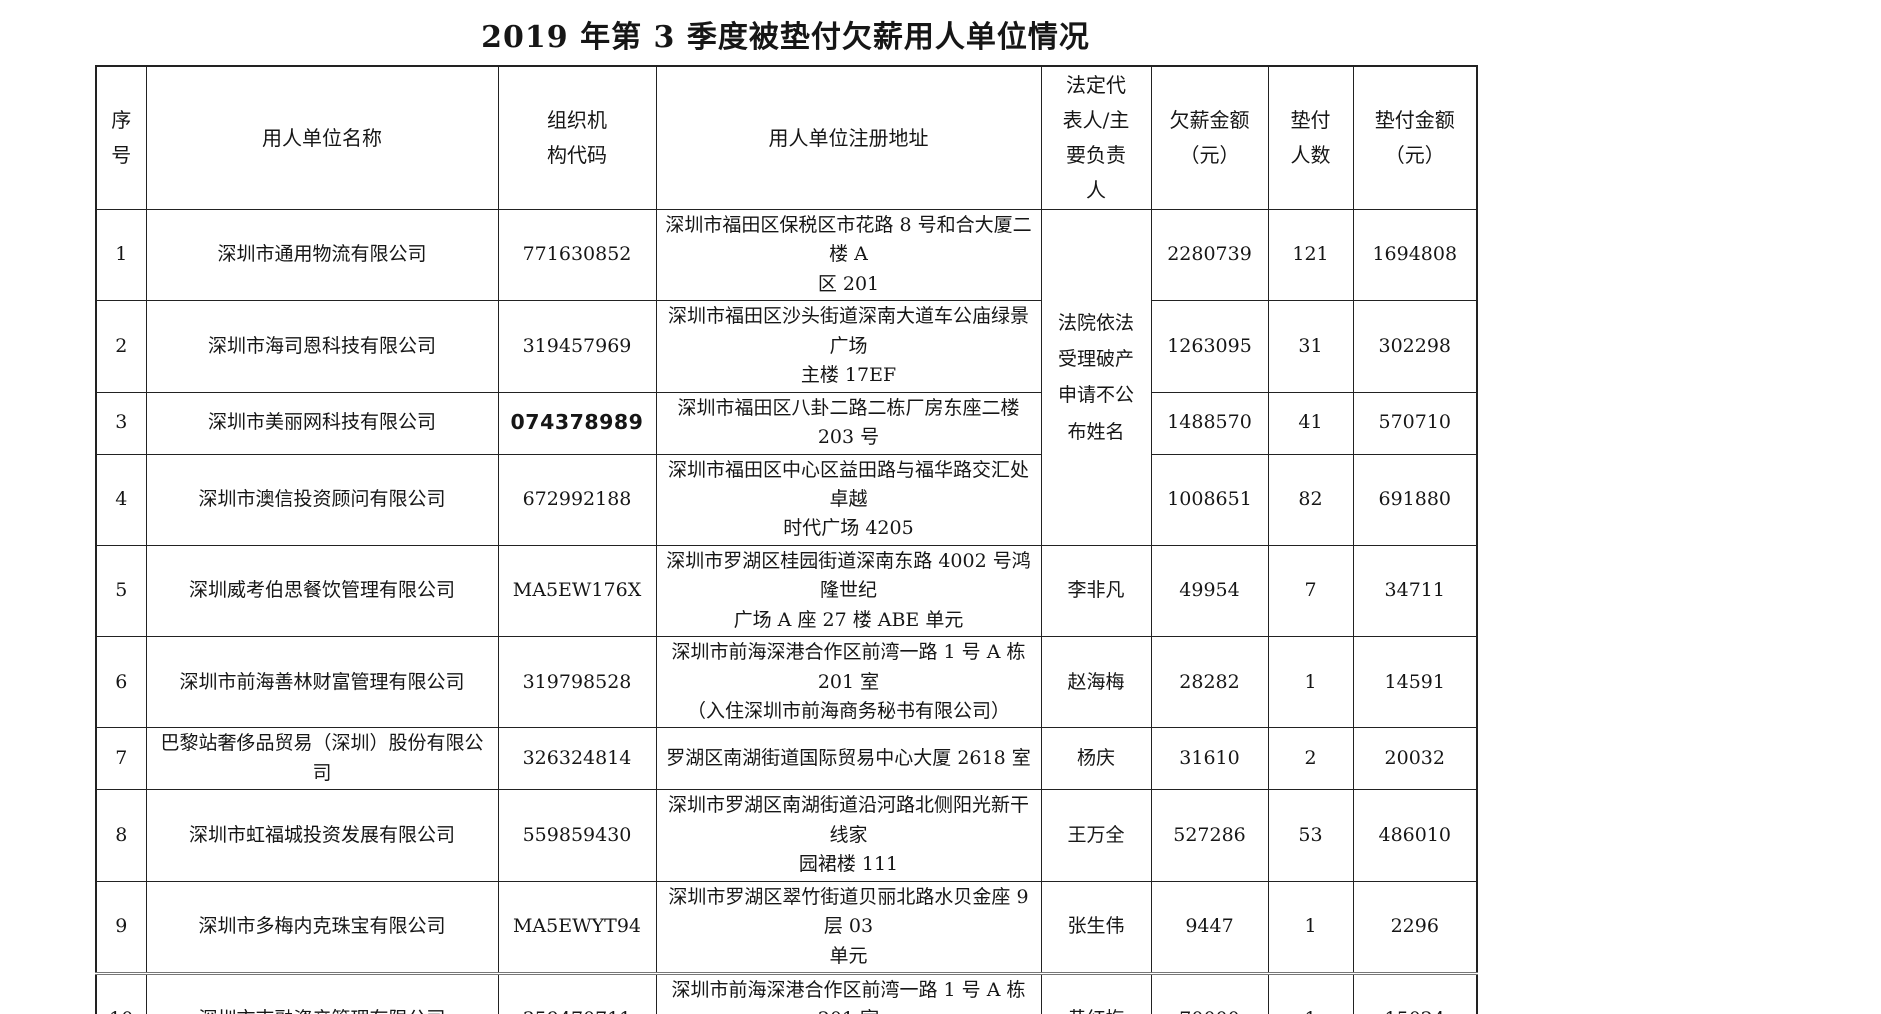 The image size is (1881, 1014). Describe the element at coordinates (121, 835) in the screenshot. I see `cell-no: 8` at that location.